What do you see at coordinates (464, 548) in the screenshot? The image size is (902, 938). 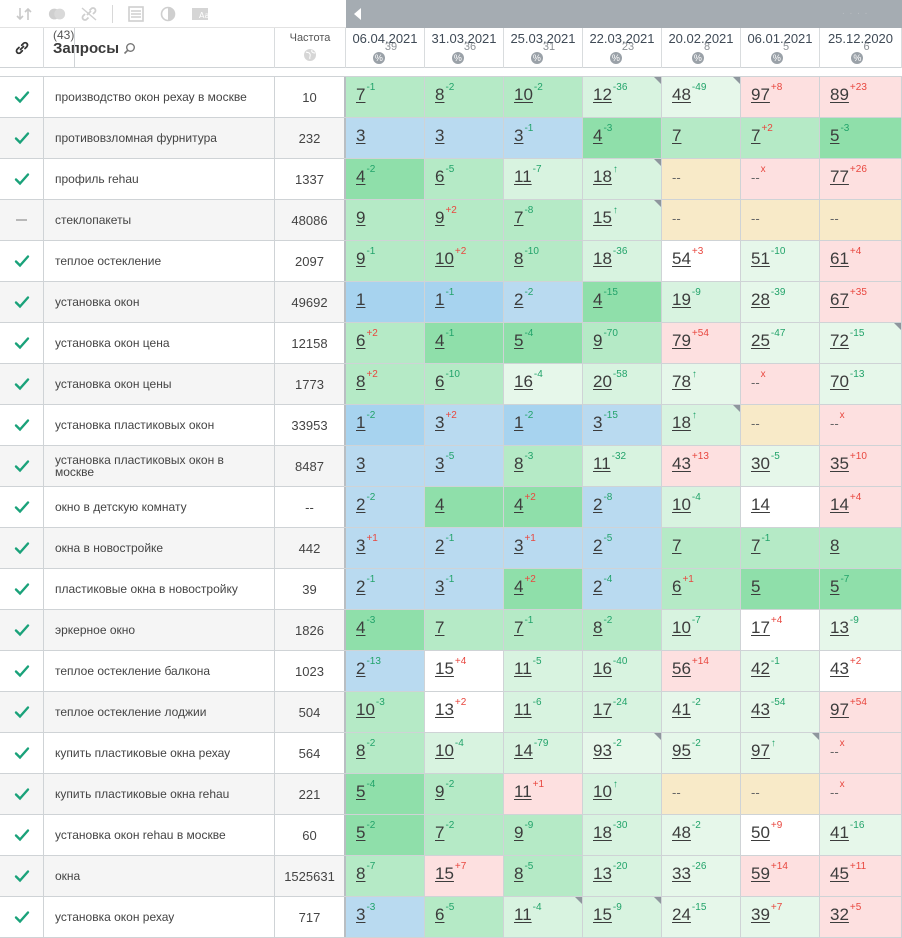 I see `position-cell: 2-1` at bounding box center [464, 548].